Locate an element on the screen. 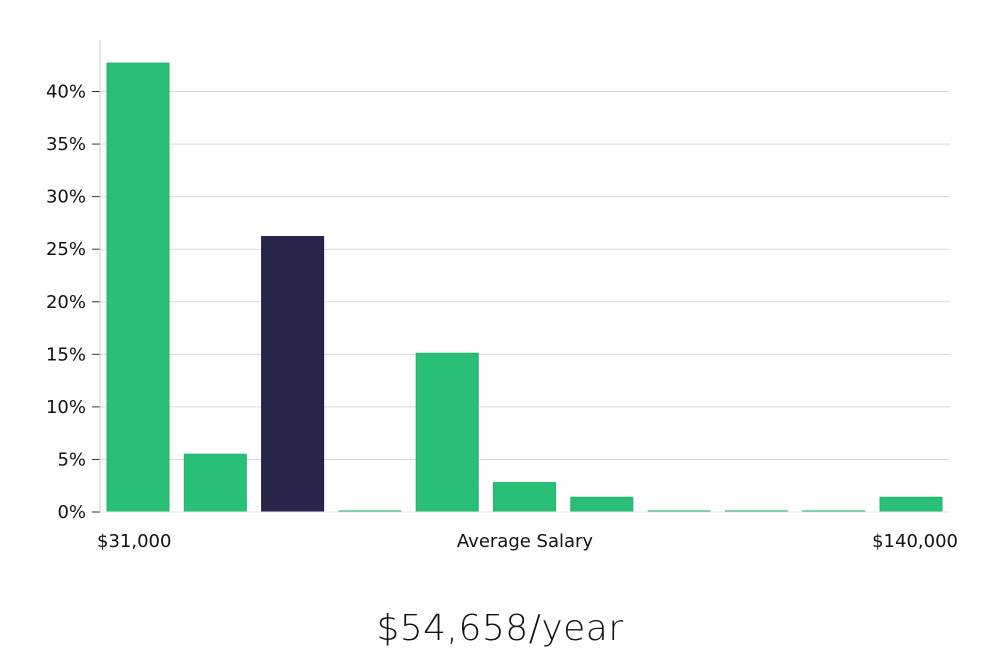 The height and width of the screenshot is (660, 1000). x-label-min: $31,000 is located at coordinates (134, 541).